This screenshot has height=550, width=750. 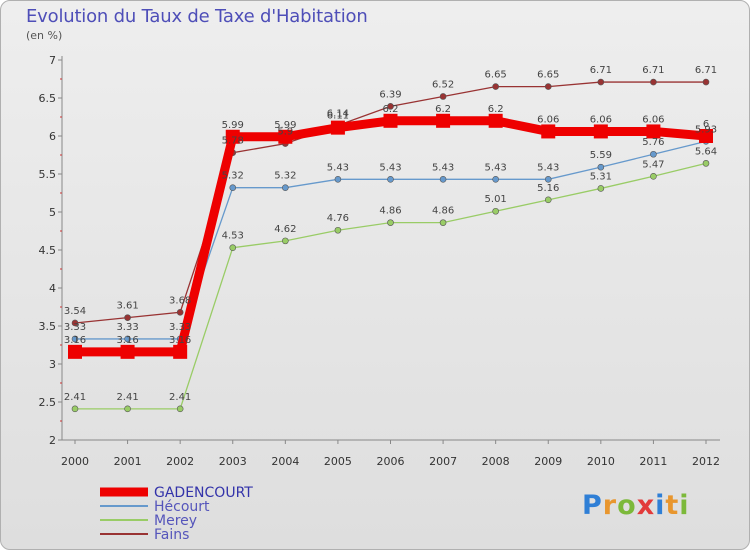 I want to click on data-label: 6.52, so click(x=443, y=84).